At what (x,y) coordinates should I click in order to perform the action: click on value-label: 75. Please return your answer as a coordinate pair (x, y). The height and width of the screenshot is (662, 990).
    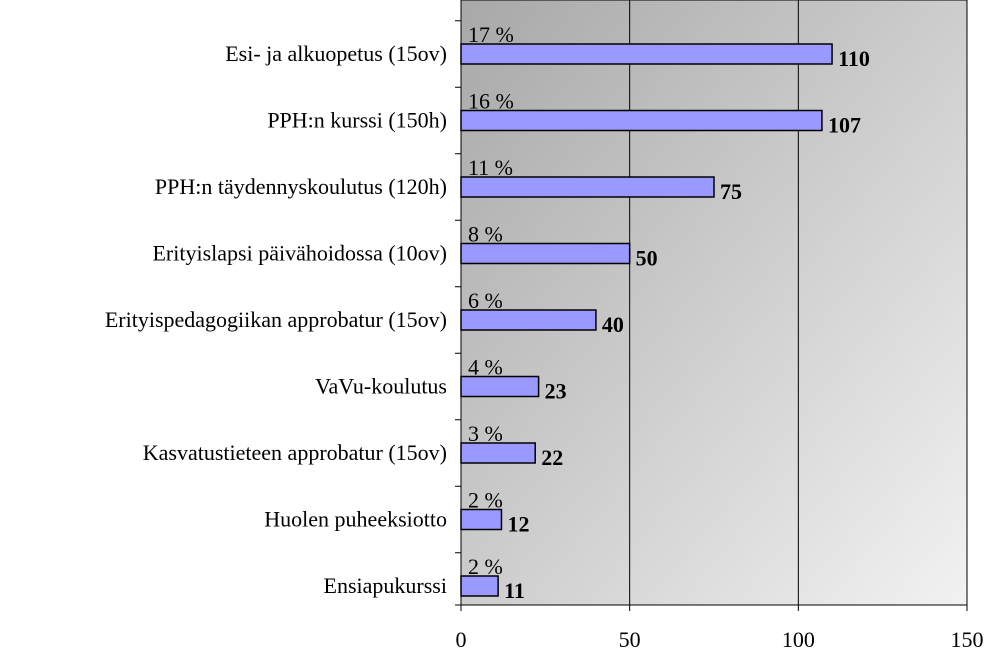
    Looking at the image, I should click on (731, 191).